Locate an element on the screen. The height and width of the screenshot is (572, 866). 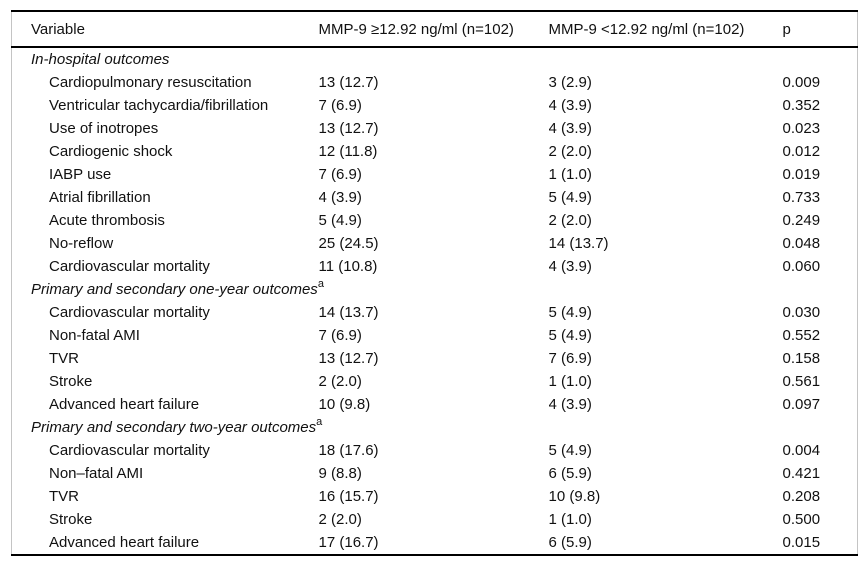
table-row: TVR 16 (15.7) 10 (9.8) 0.208 is located at coordinates (435, 496).